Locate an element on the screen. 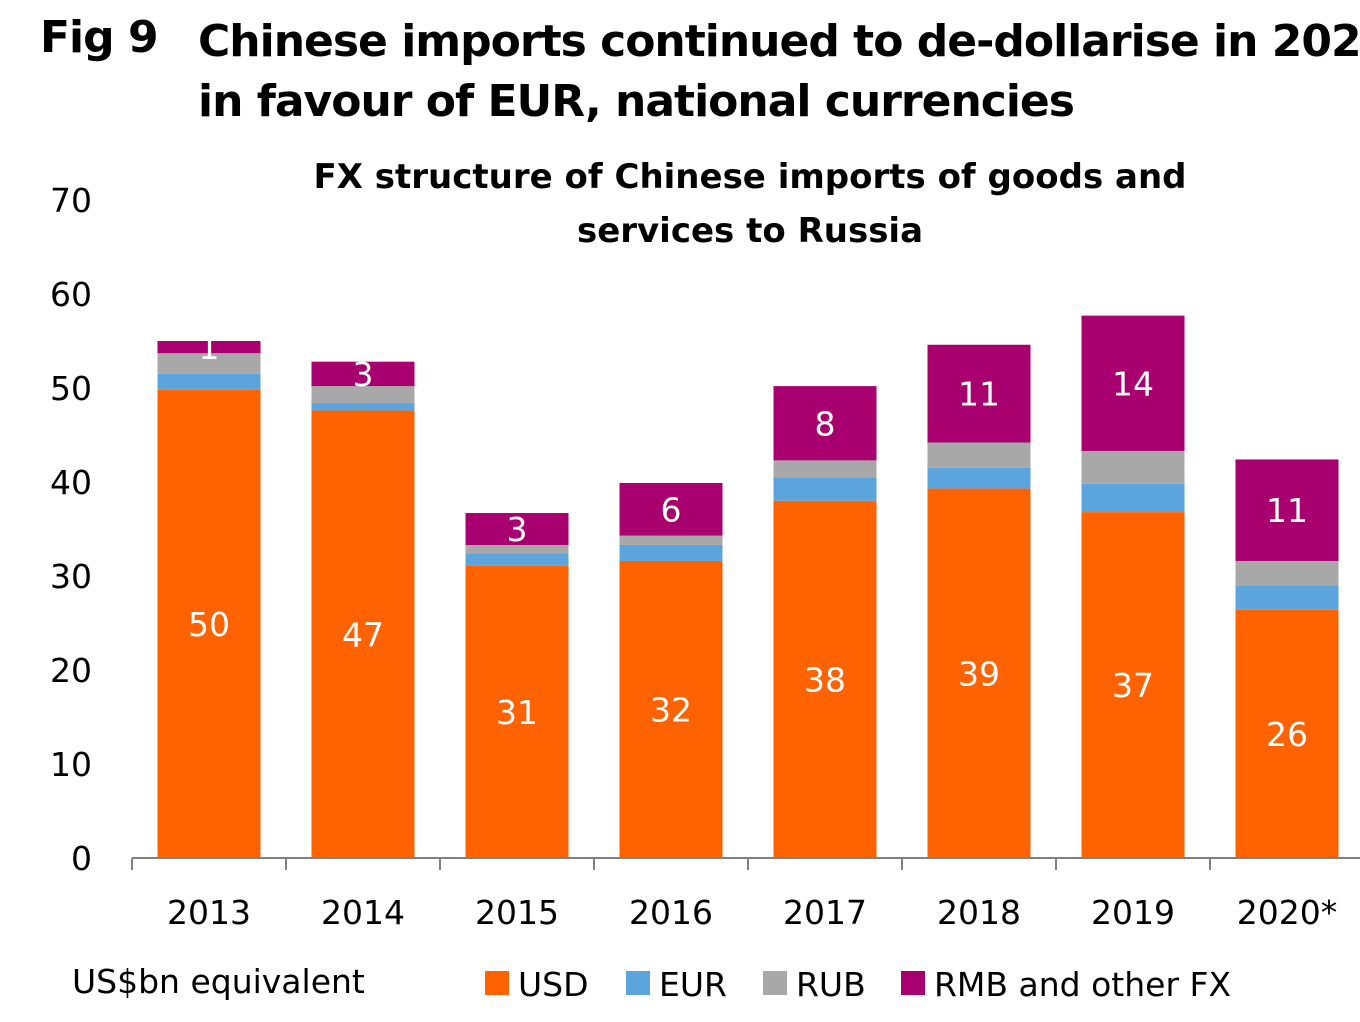 The height and width of the screenshot is (1022, 1360). data-label: 26 is located at coordinates (1287, 734).